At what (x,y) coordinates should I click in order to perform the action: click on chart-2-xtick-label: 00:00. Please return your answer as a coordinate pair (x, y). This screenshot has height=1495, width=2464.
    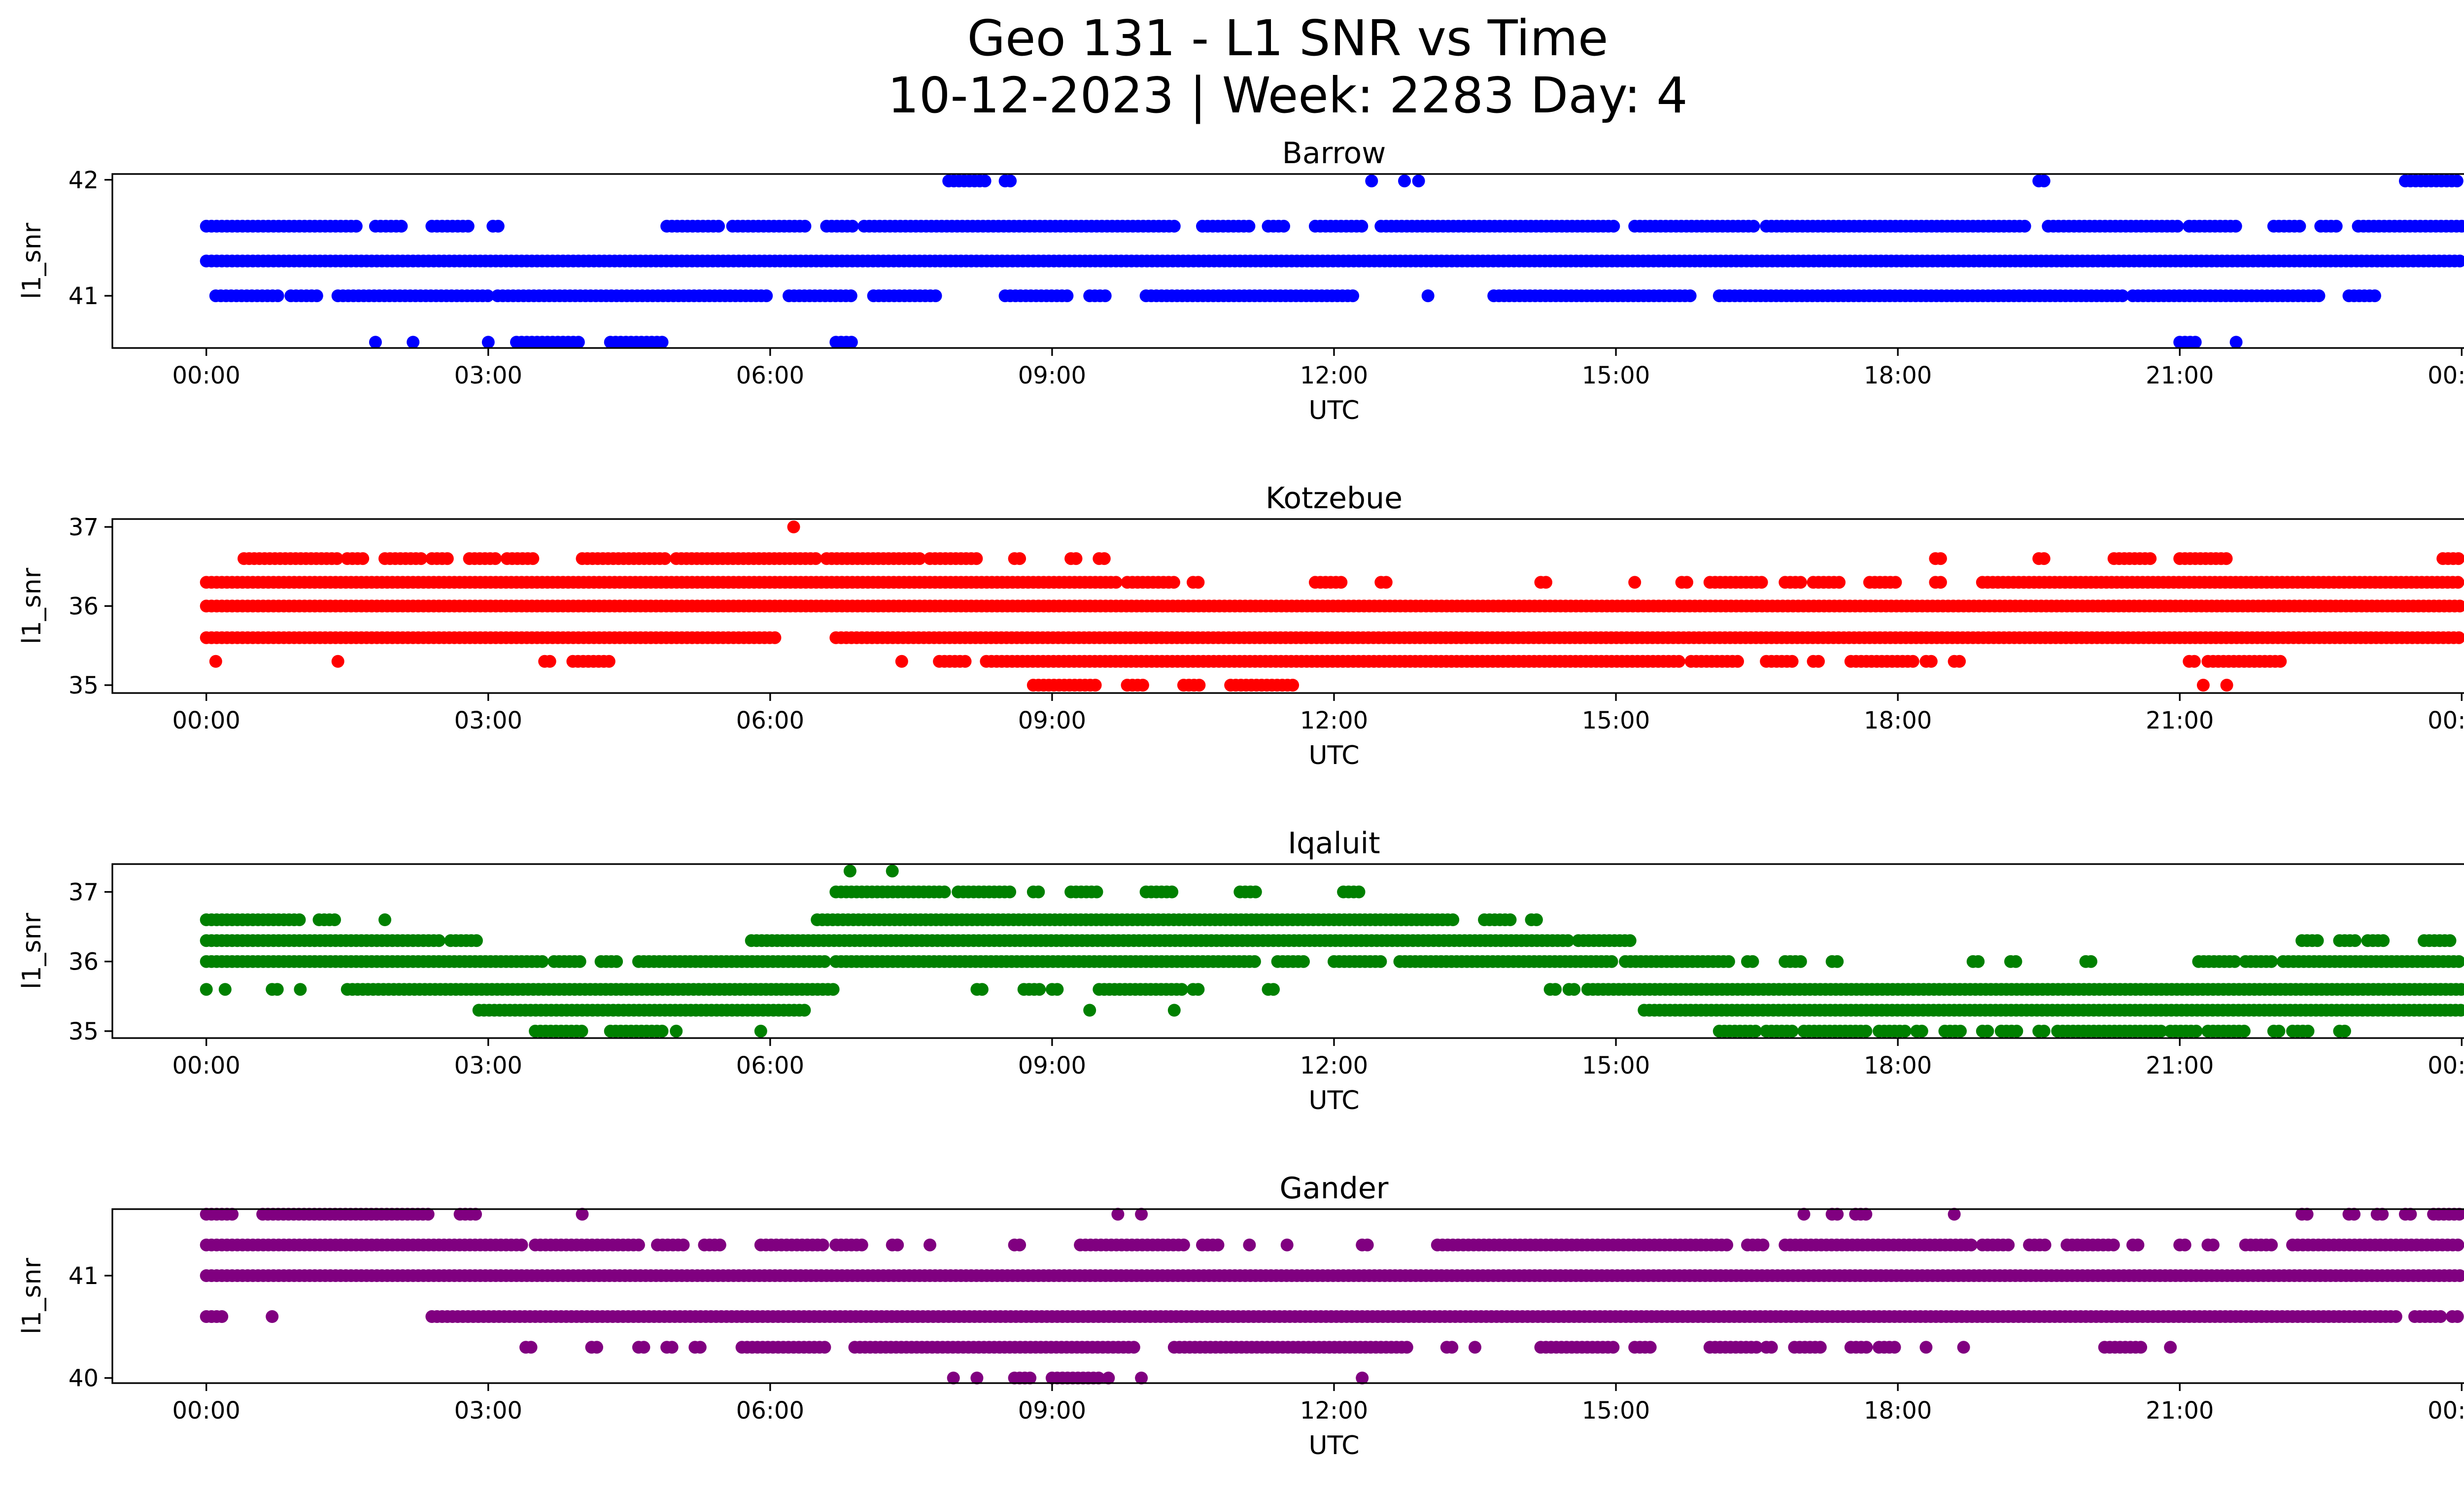
    Looking at the image, I should click on (206, 1065).